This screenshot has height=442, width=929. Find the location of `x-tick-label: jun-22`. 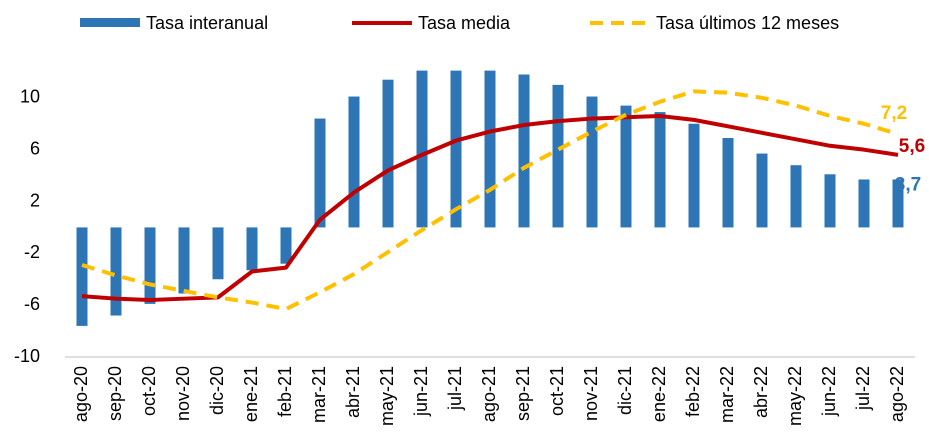

x-tick-label: jun-22 is located at coordinates (829, 391).